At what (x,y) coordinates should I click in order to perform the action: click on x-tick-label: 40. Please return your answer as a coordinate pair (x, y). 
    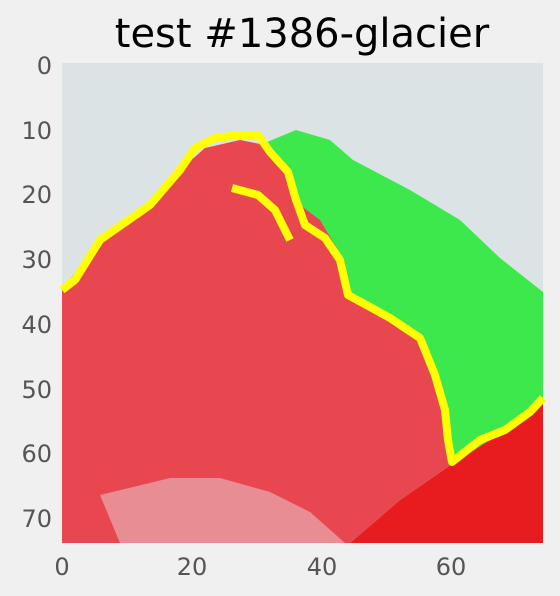
    Looking at the image, I should click on (322, 567).